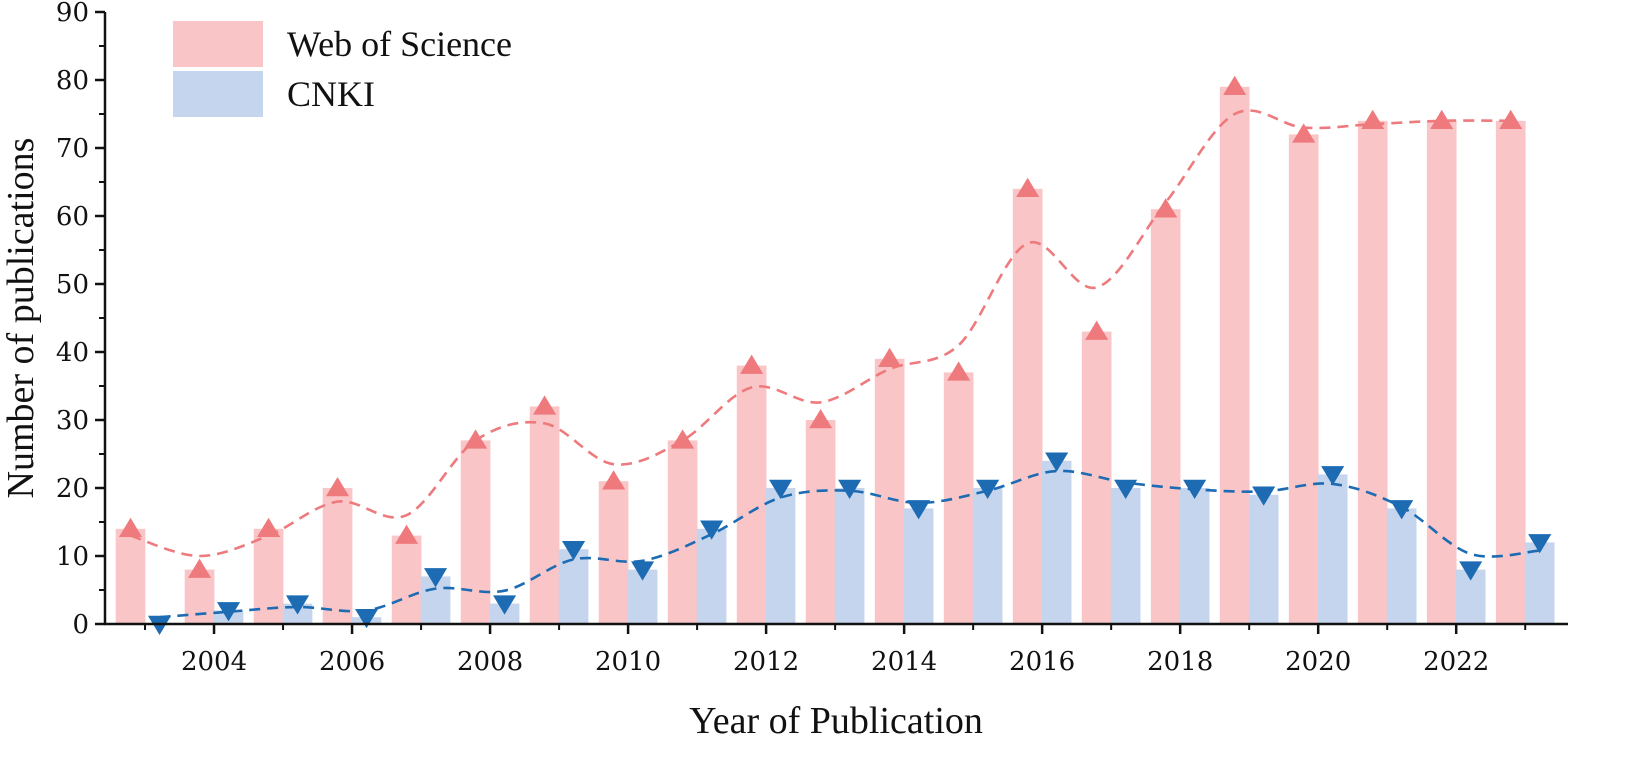  What do you see at coordinates (80, 625) in the screenshot?
I see `y-tick-label-0: 0` at bounding box center [80, 625].